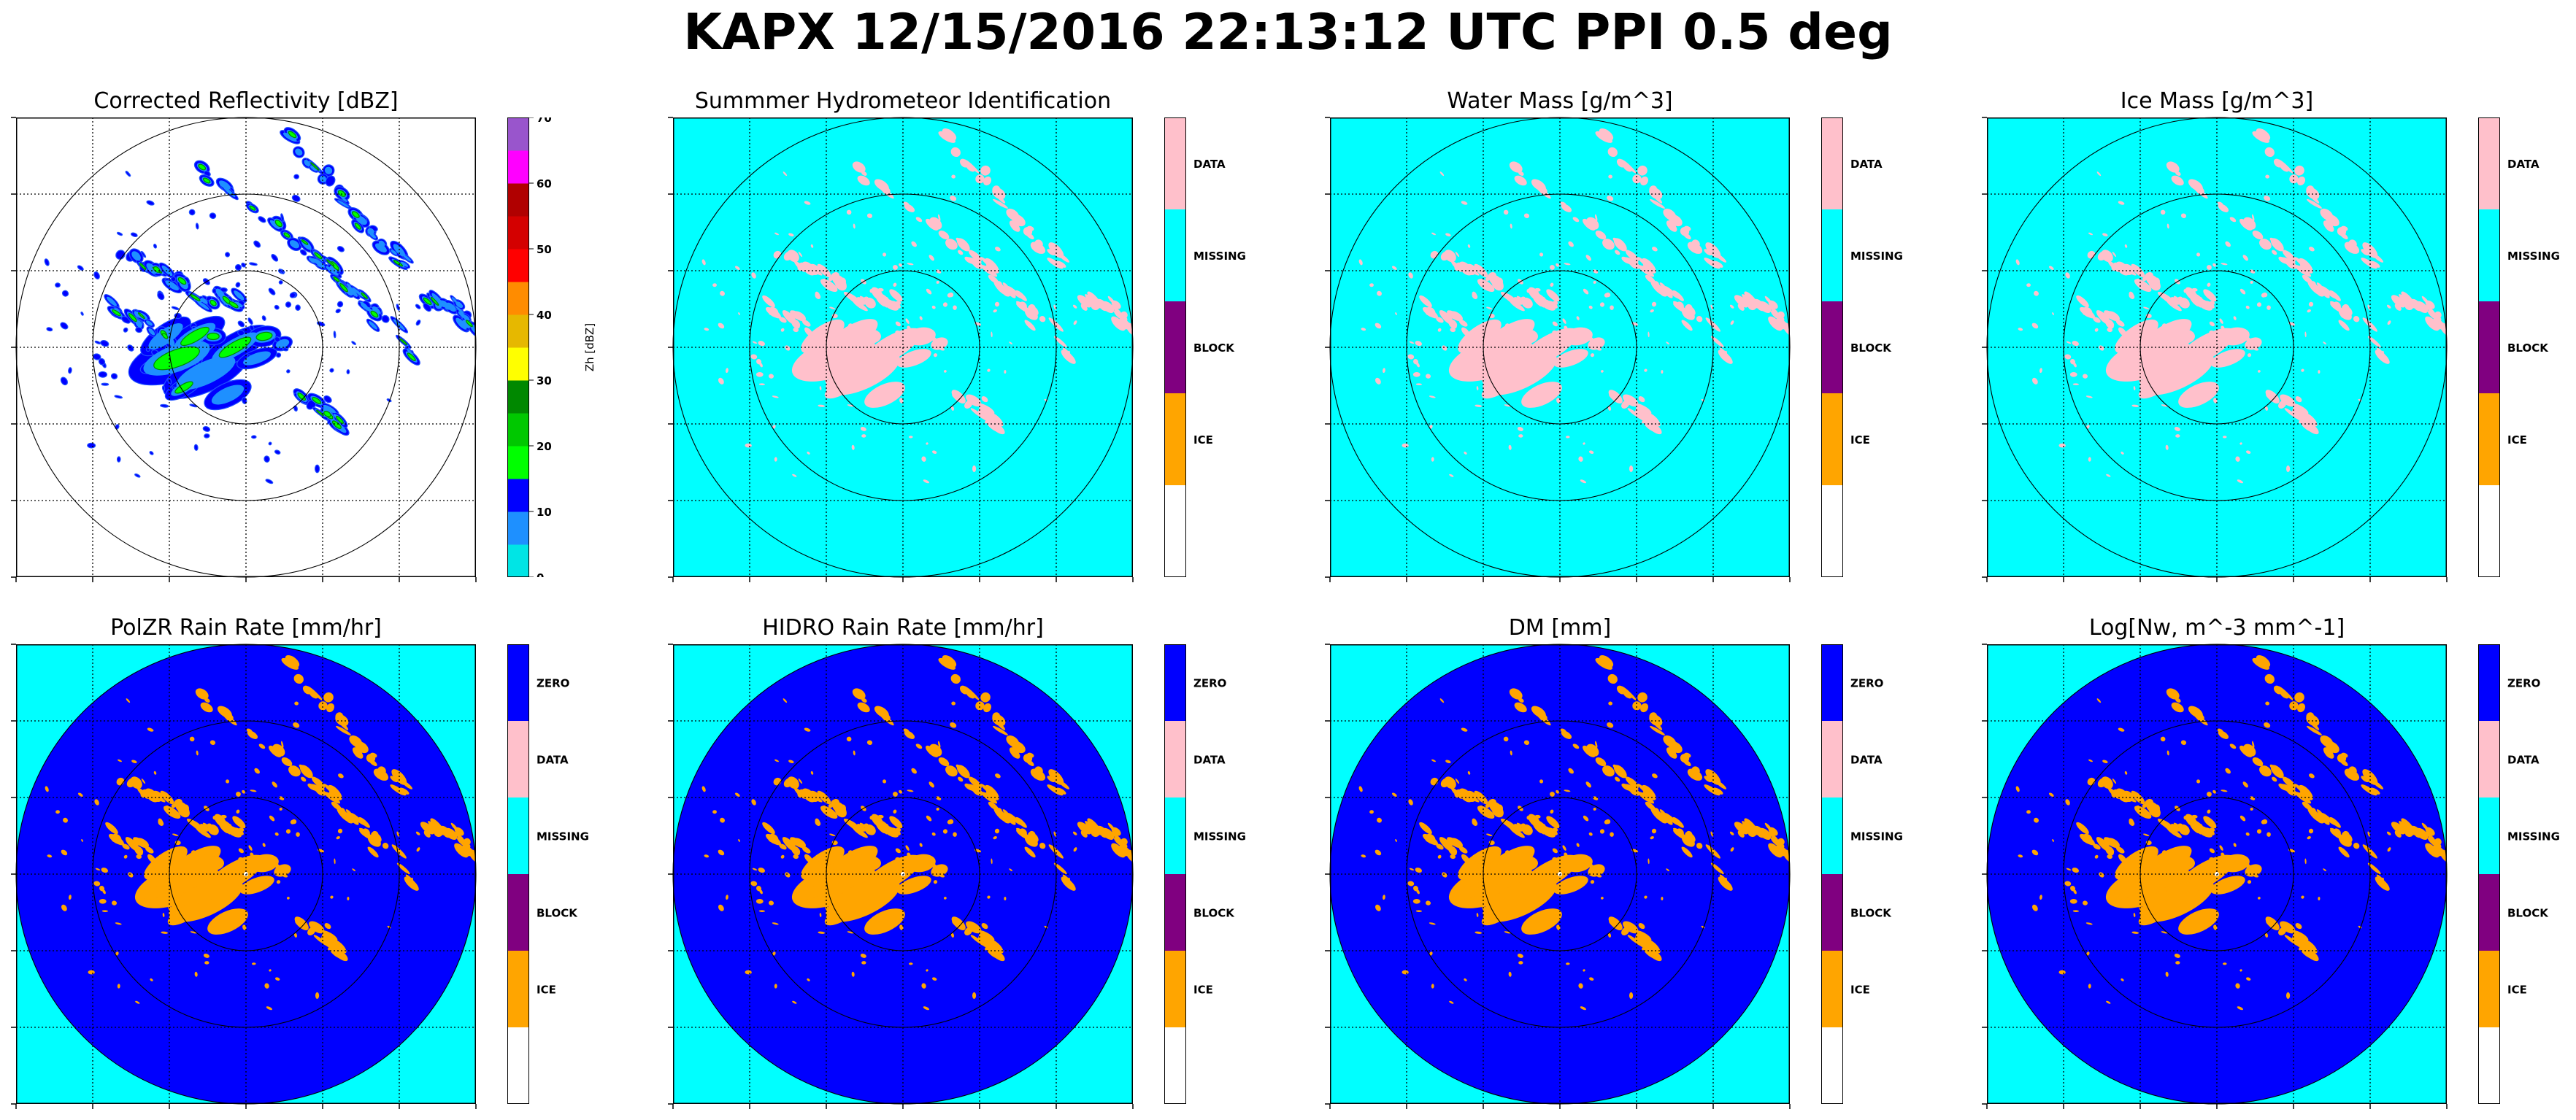 The height and width of the screenshot is (1120, 2576). What do you see at coordinates (2517, 990) in the screenshot?
I see `colorbar-category-label: ICE` at bounding box center [2517, 990].